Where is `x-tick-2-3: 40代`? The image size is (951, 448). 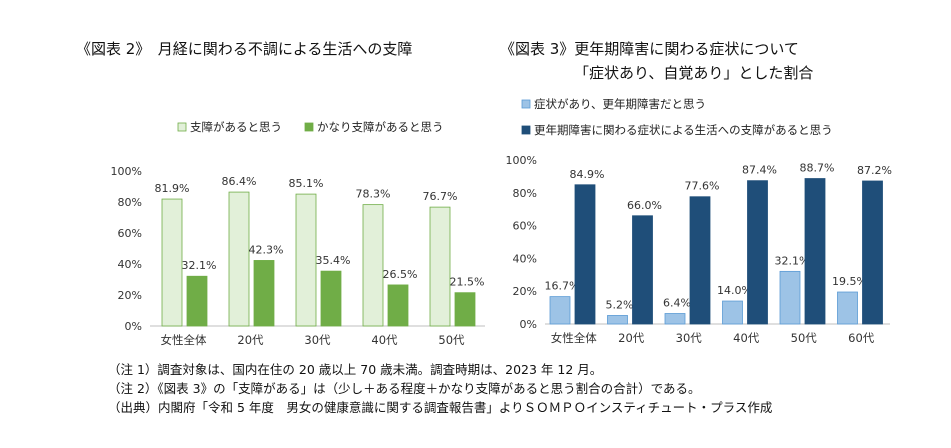 x-tick-2-3: 40代 is located at coordinates (746, 338).